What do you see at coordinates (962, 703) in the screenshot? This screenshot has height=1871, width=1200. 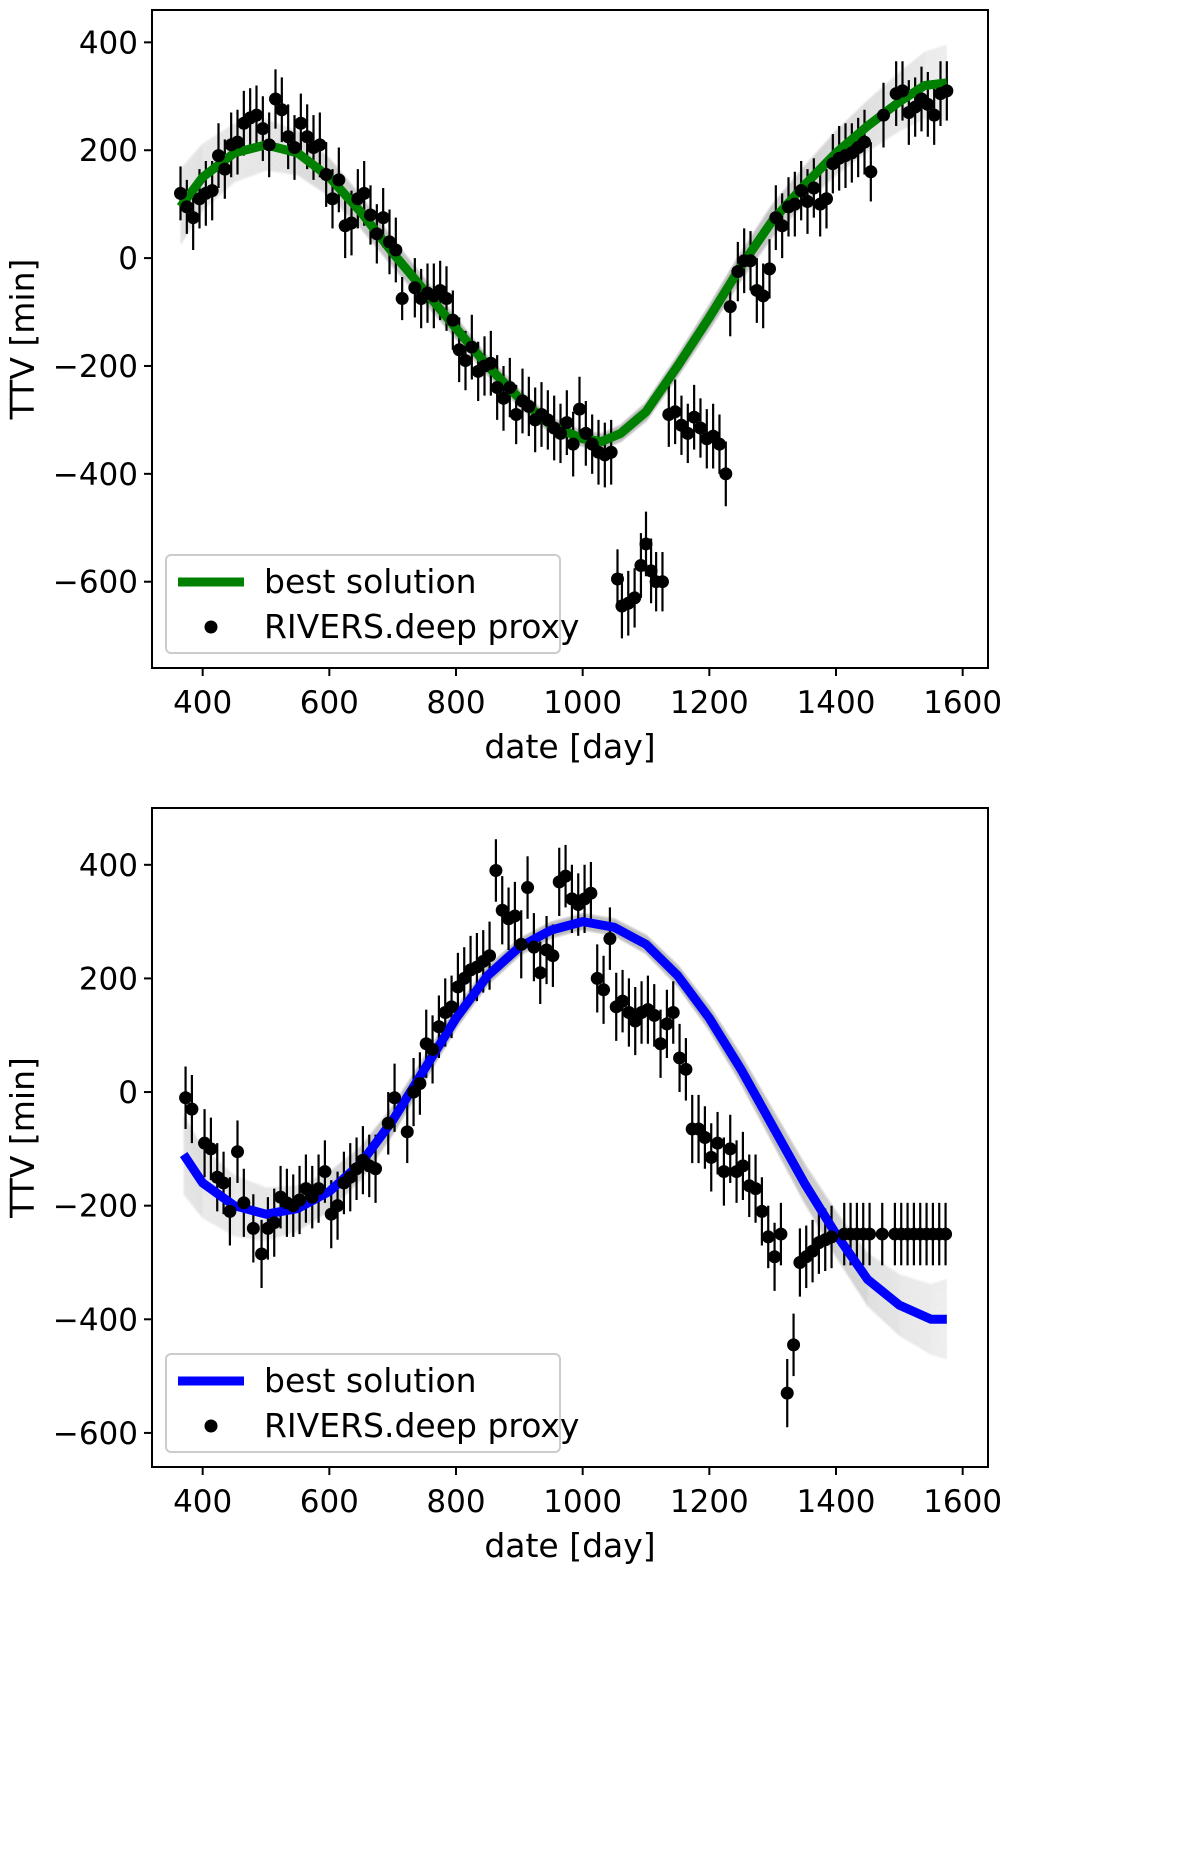 I see `top-x-tick-label: 1600` at bounding box center [962, 703].